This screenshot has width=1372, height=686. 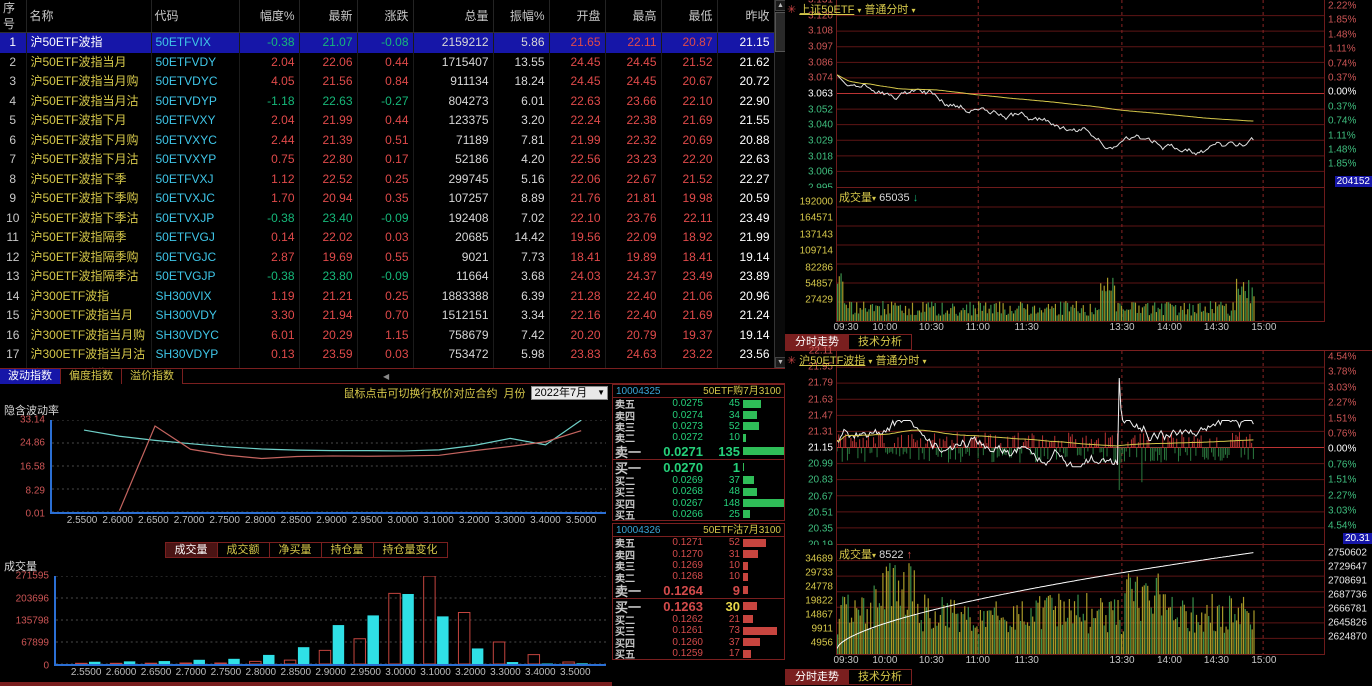 I want to click on chart1-grid, so click(x=1080, y=94).